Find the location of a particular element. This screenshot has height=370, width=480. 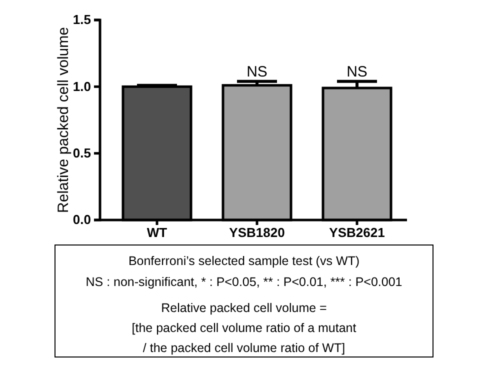

text: / the packed cell volume ratio of WT] is located at coordinates (244, 348).